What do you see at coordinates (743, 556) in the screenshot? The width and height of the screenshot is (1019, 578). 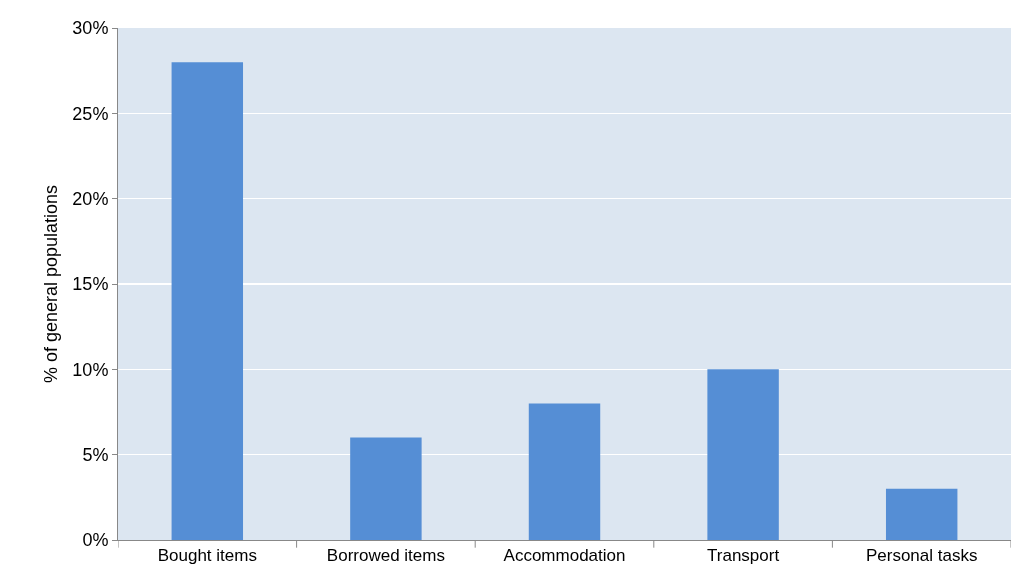 I see `x-tick-label: Transport` at bounding box center [743, 556].